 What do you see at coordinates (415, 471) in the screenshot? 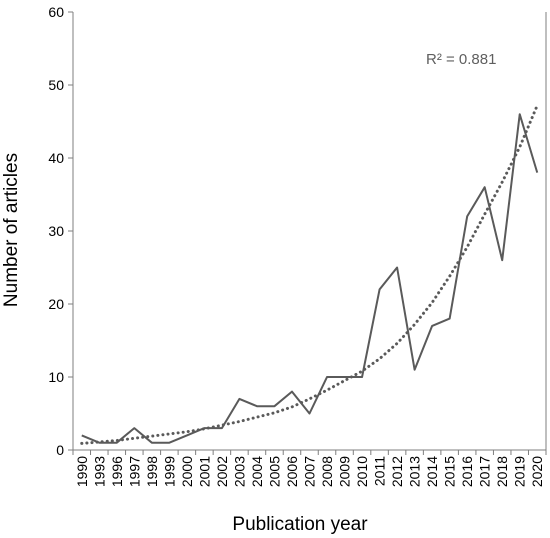
I see `x-tick-label: 2013` at bounding box center [415, 471].